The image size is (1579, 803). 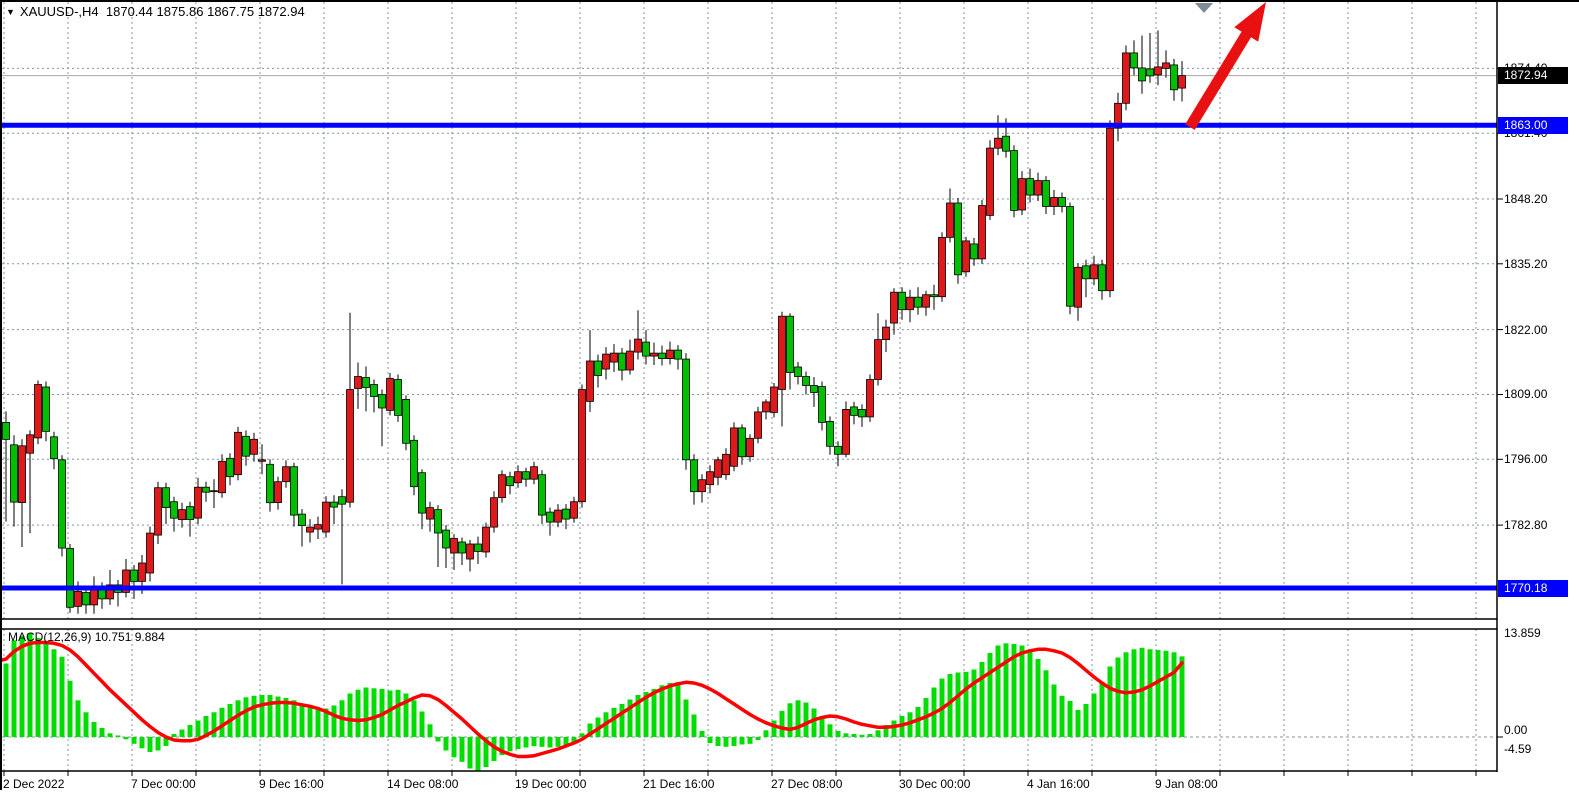 What do you see at coordinates (1526, 394) in the screenshot?
I see `price-axis-label: 1809.00` at bounding box center [1526, 394].